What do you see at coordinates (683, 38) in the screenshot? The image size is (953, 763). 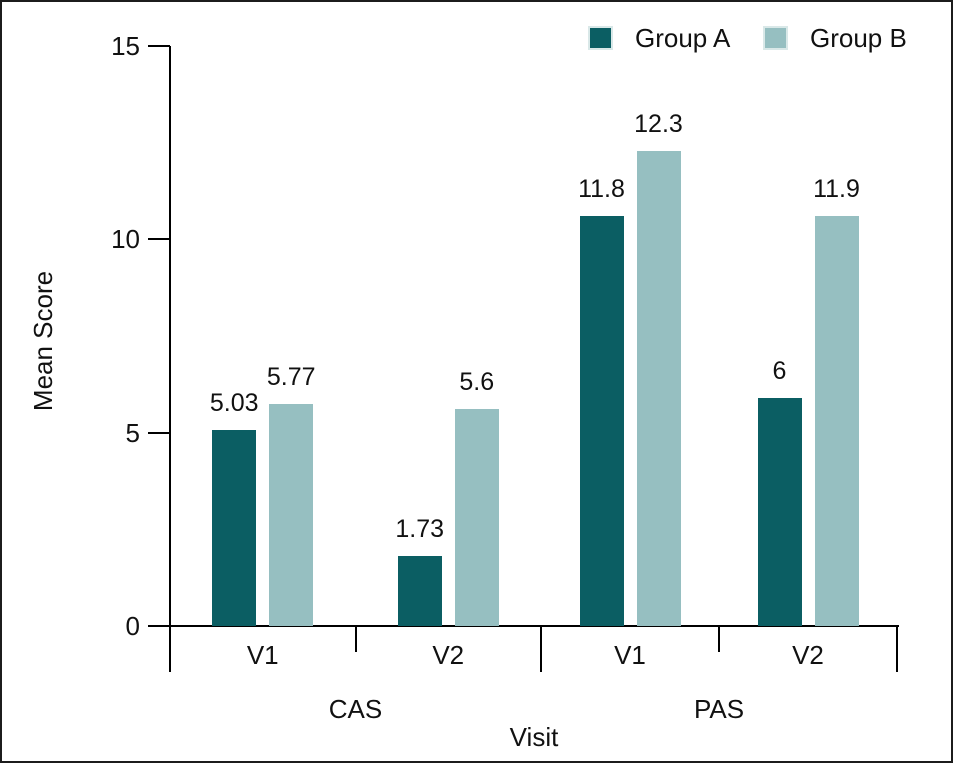 I see `legend-label-group-a: Group A` at bounding box center [683, 38].